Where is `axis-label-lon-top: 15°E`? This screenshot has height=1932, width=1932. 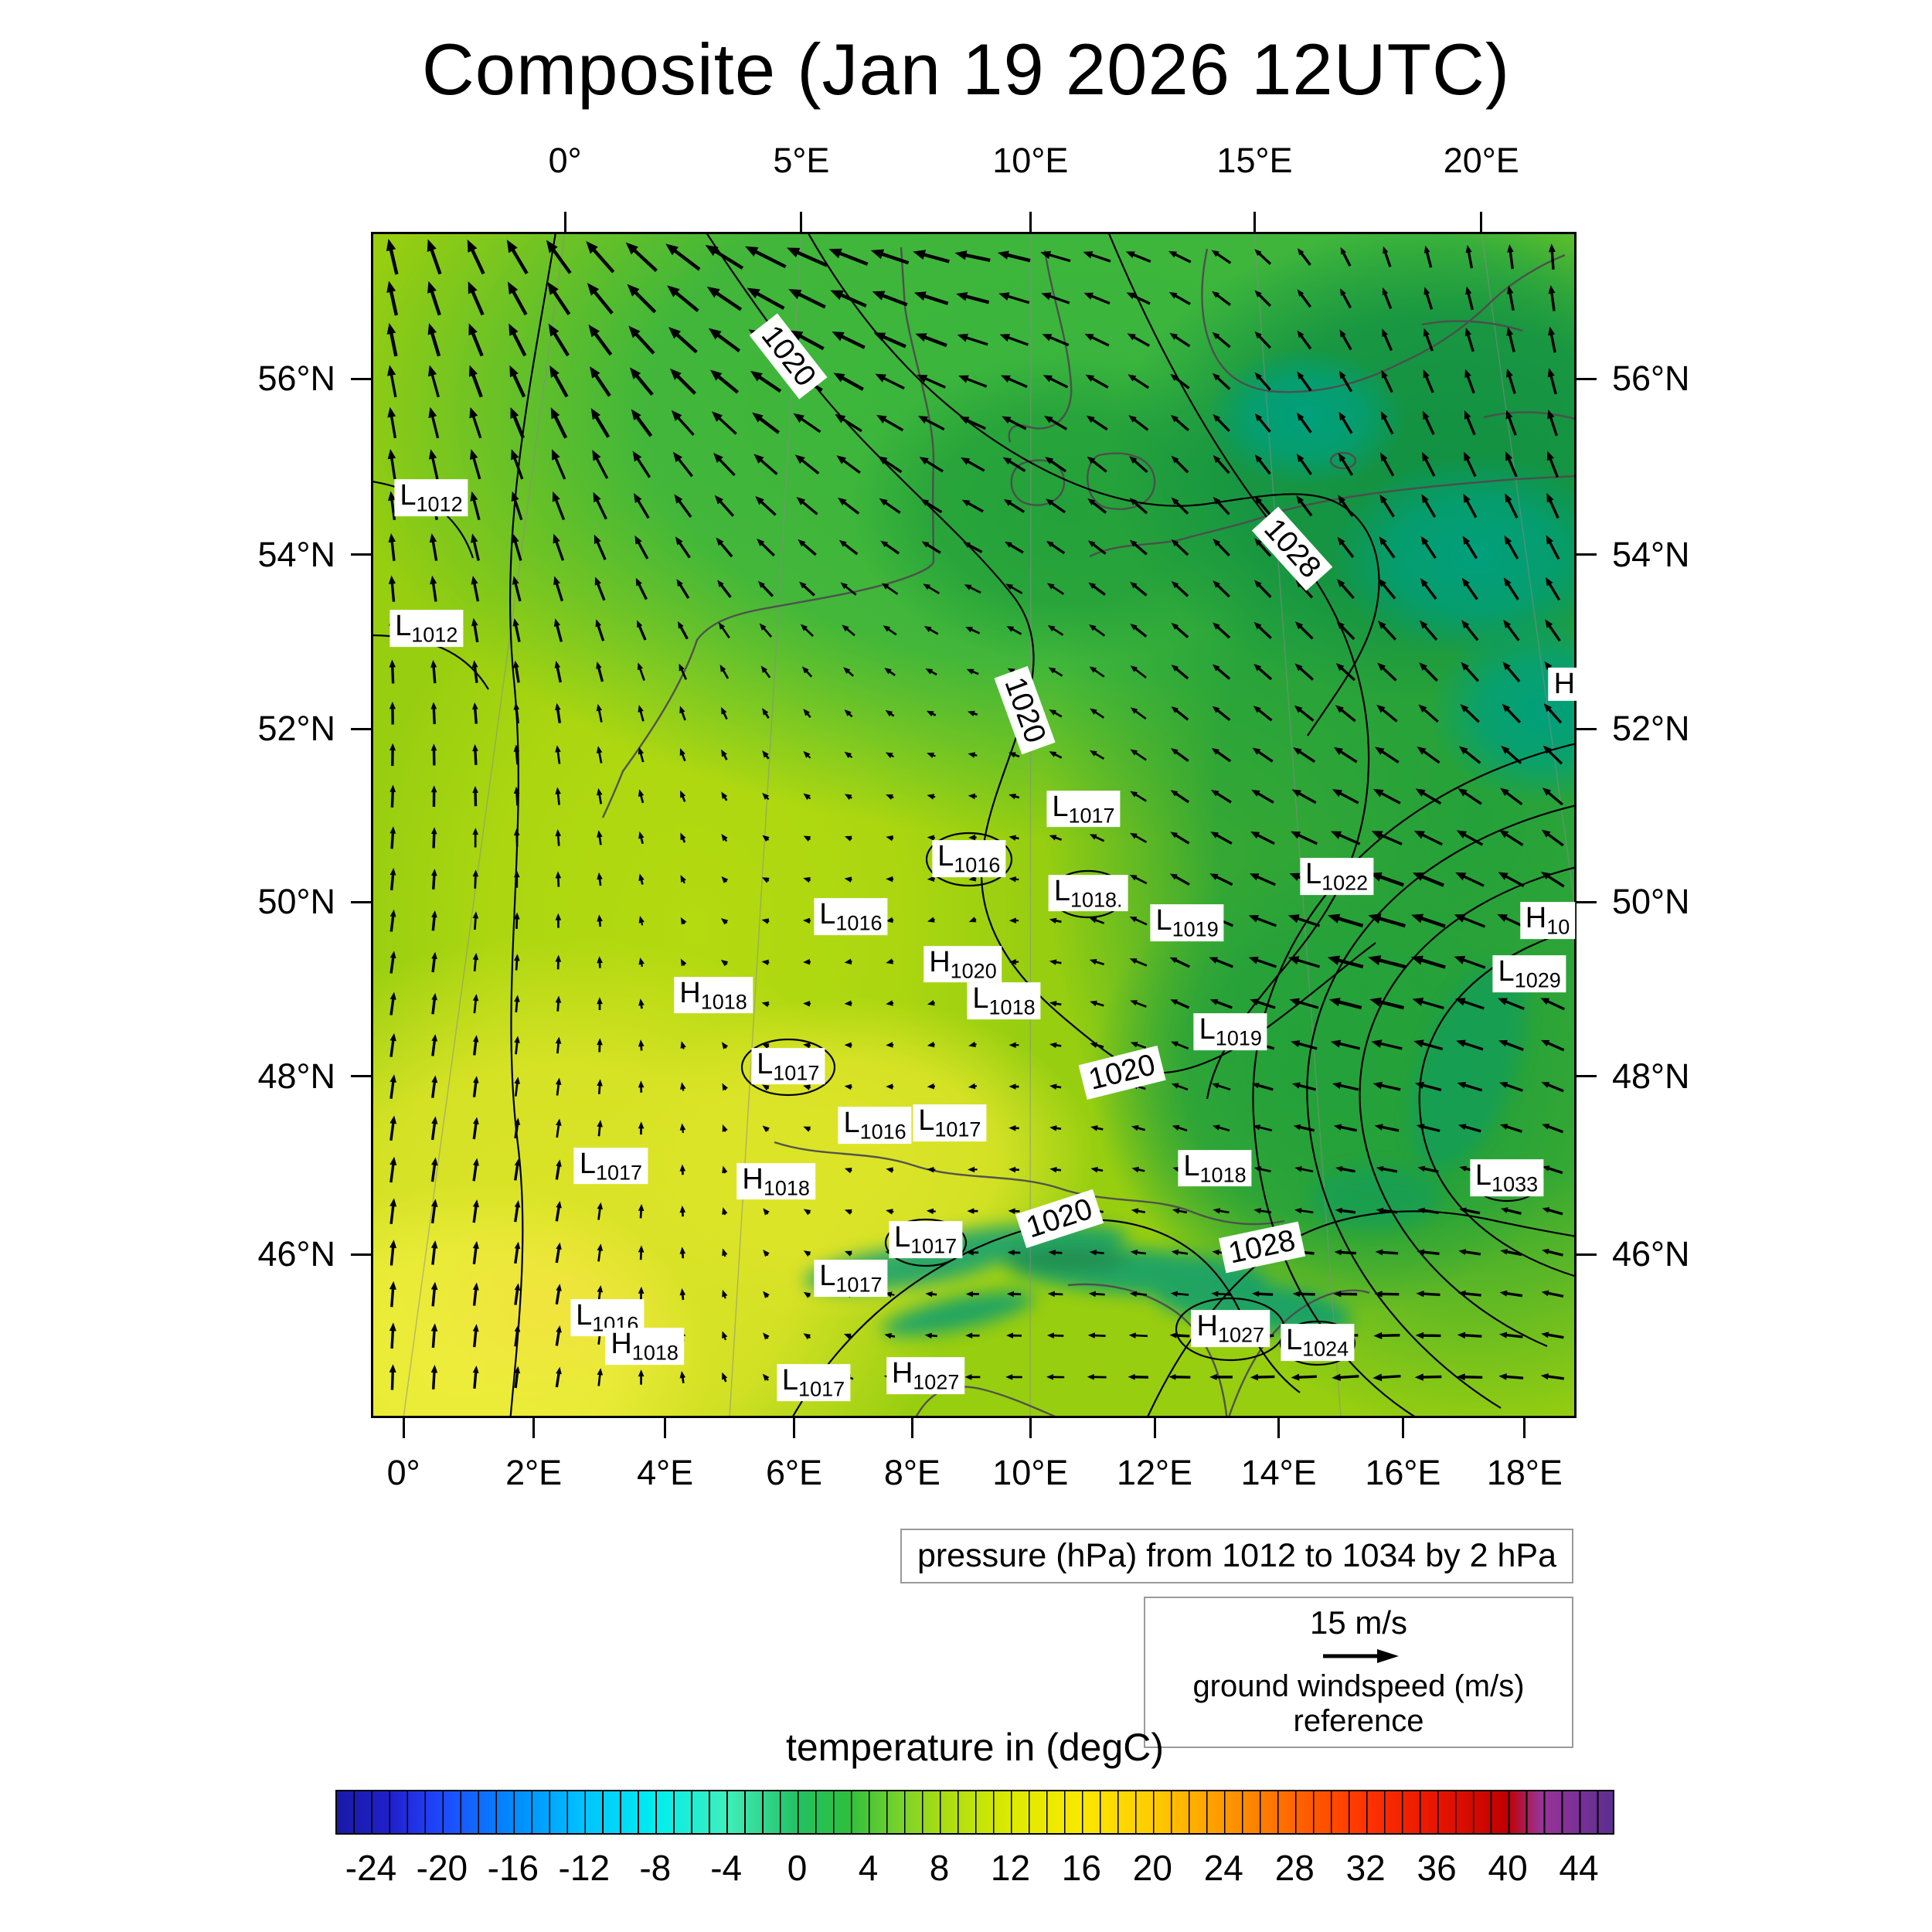 axis-label-lon-top: 15°E is located at coordinates (1255, 160).